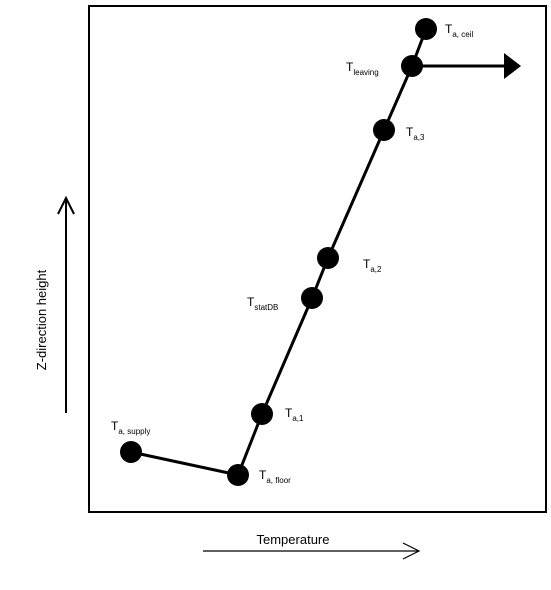 The height and width of the screenshot is (590, 551). Describe the element at coordinates (412, 66) in the screenshot. I see `point-marker-leaving` at that location.